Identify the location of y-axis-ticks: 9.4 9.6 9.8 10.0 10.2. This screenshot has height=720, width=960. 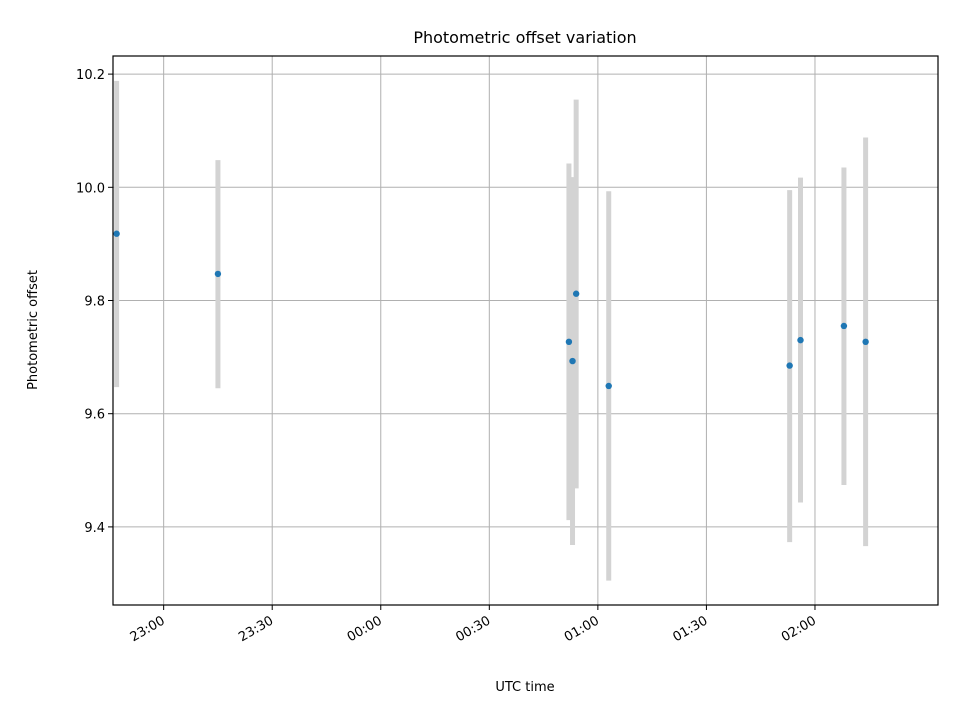
(94, 302).